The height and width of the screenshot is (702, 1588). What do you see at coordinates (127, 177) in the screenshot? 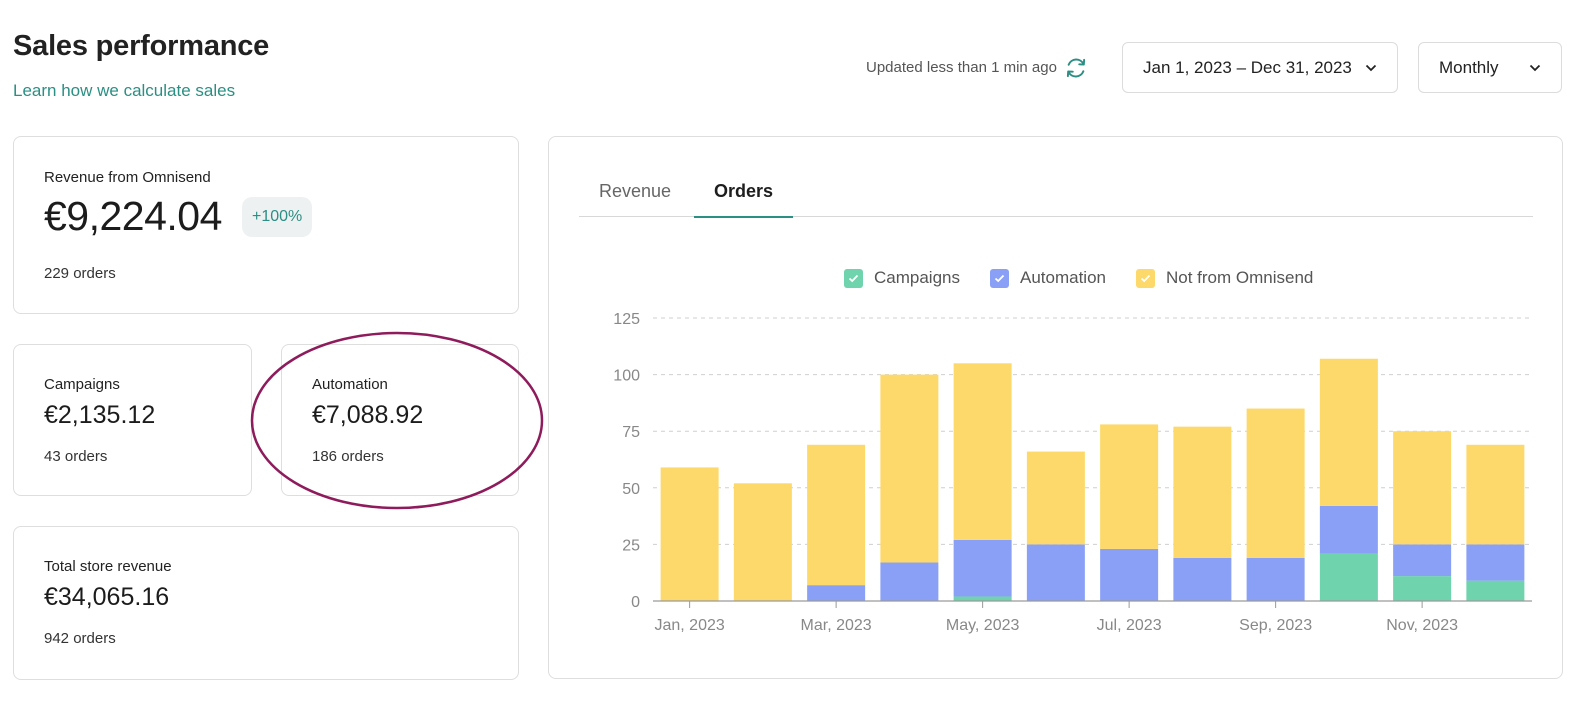
I see `omnisend-revenue-label: Revenue from Omnisend` at bounding box center [127, 177].